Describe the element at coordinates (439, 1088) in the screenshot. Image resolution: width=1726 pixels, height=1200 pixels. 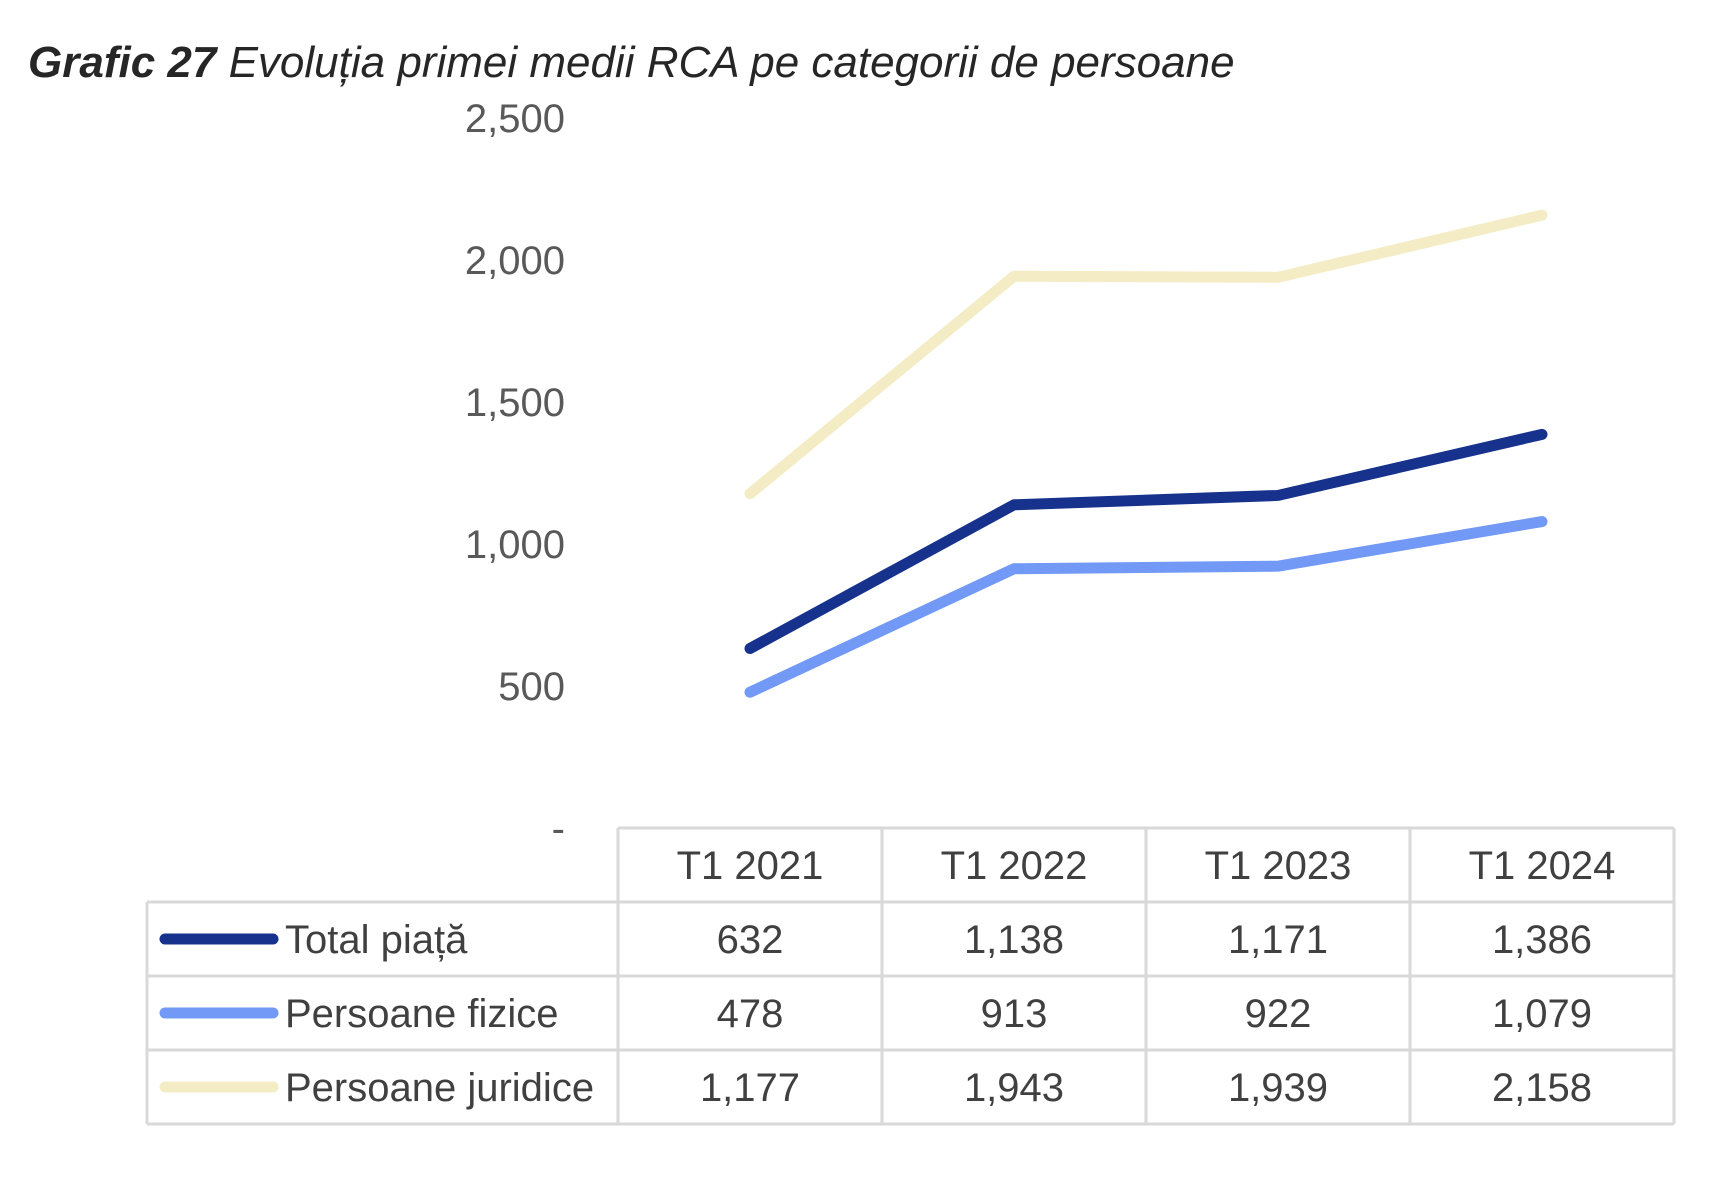
I see `series-name: Persoane juridice` at that location.